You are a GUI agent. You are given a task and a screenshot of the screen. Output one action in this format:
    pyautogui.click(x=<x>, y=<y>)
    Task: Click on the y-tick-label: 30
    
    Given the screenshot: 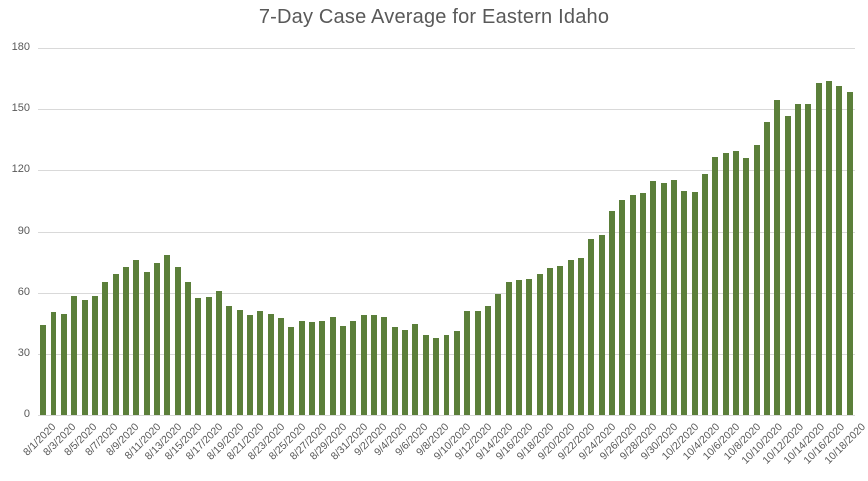 What is the action you would take?
    pyautogui.click(x=23, y=352)
    